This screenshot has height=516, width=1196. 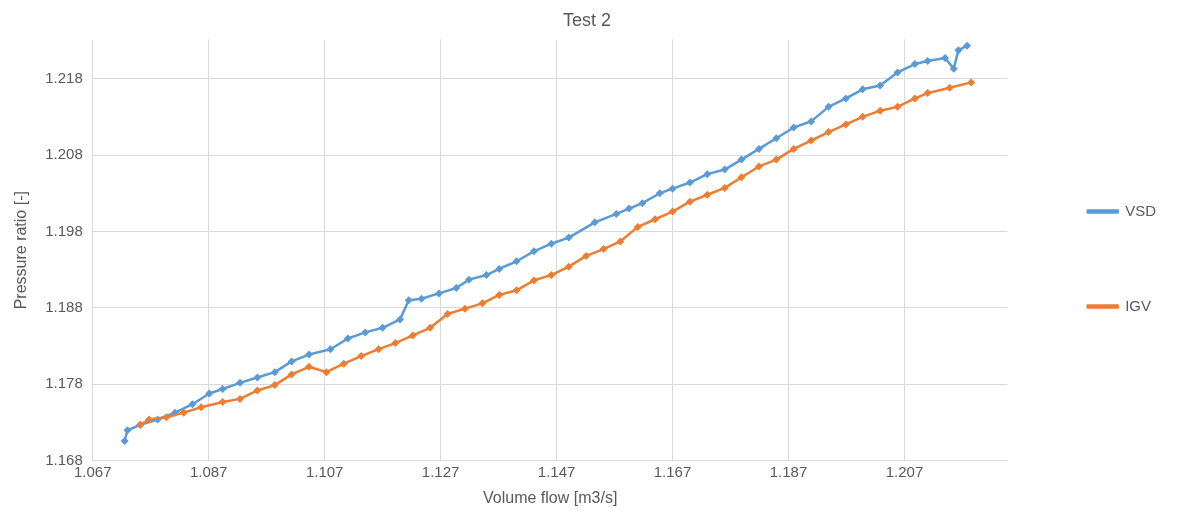 What do you see at coordinates (556, 471) in the screenshot?
I see `x-tick-label: 1.147` at bounding box center [556, 471].